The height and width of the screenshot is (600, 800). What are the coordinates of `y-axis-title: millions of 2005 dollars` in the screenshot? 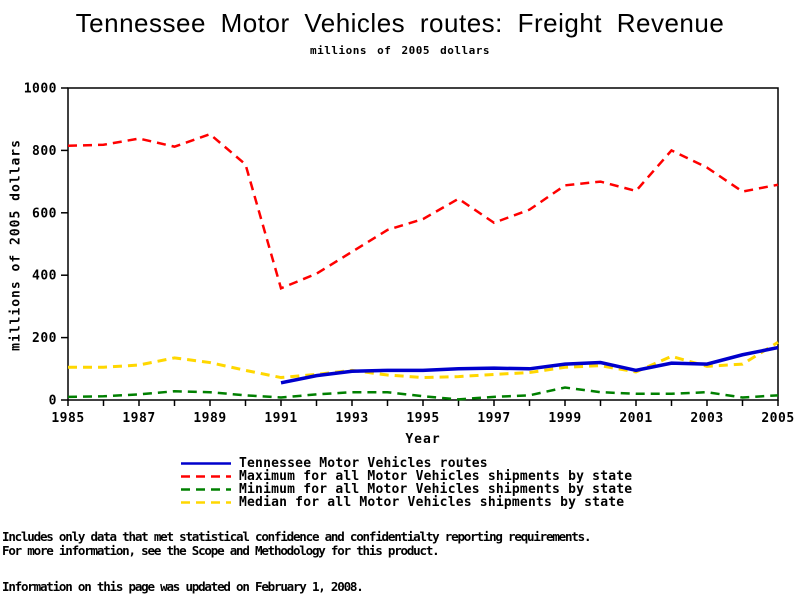 It's located at (16, 245).